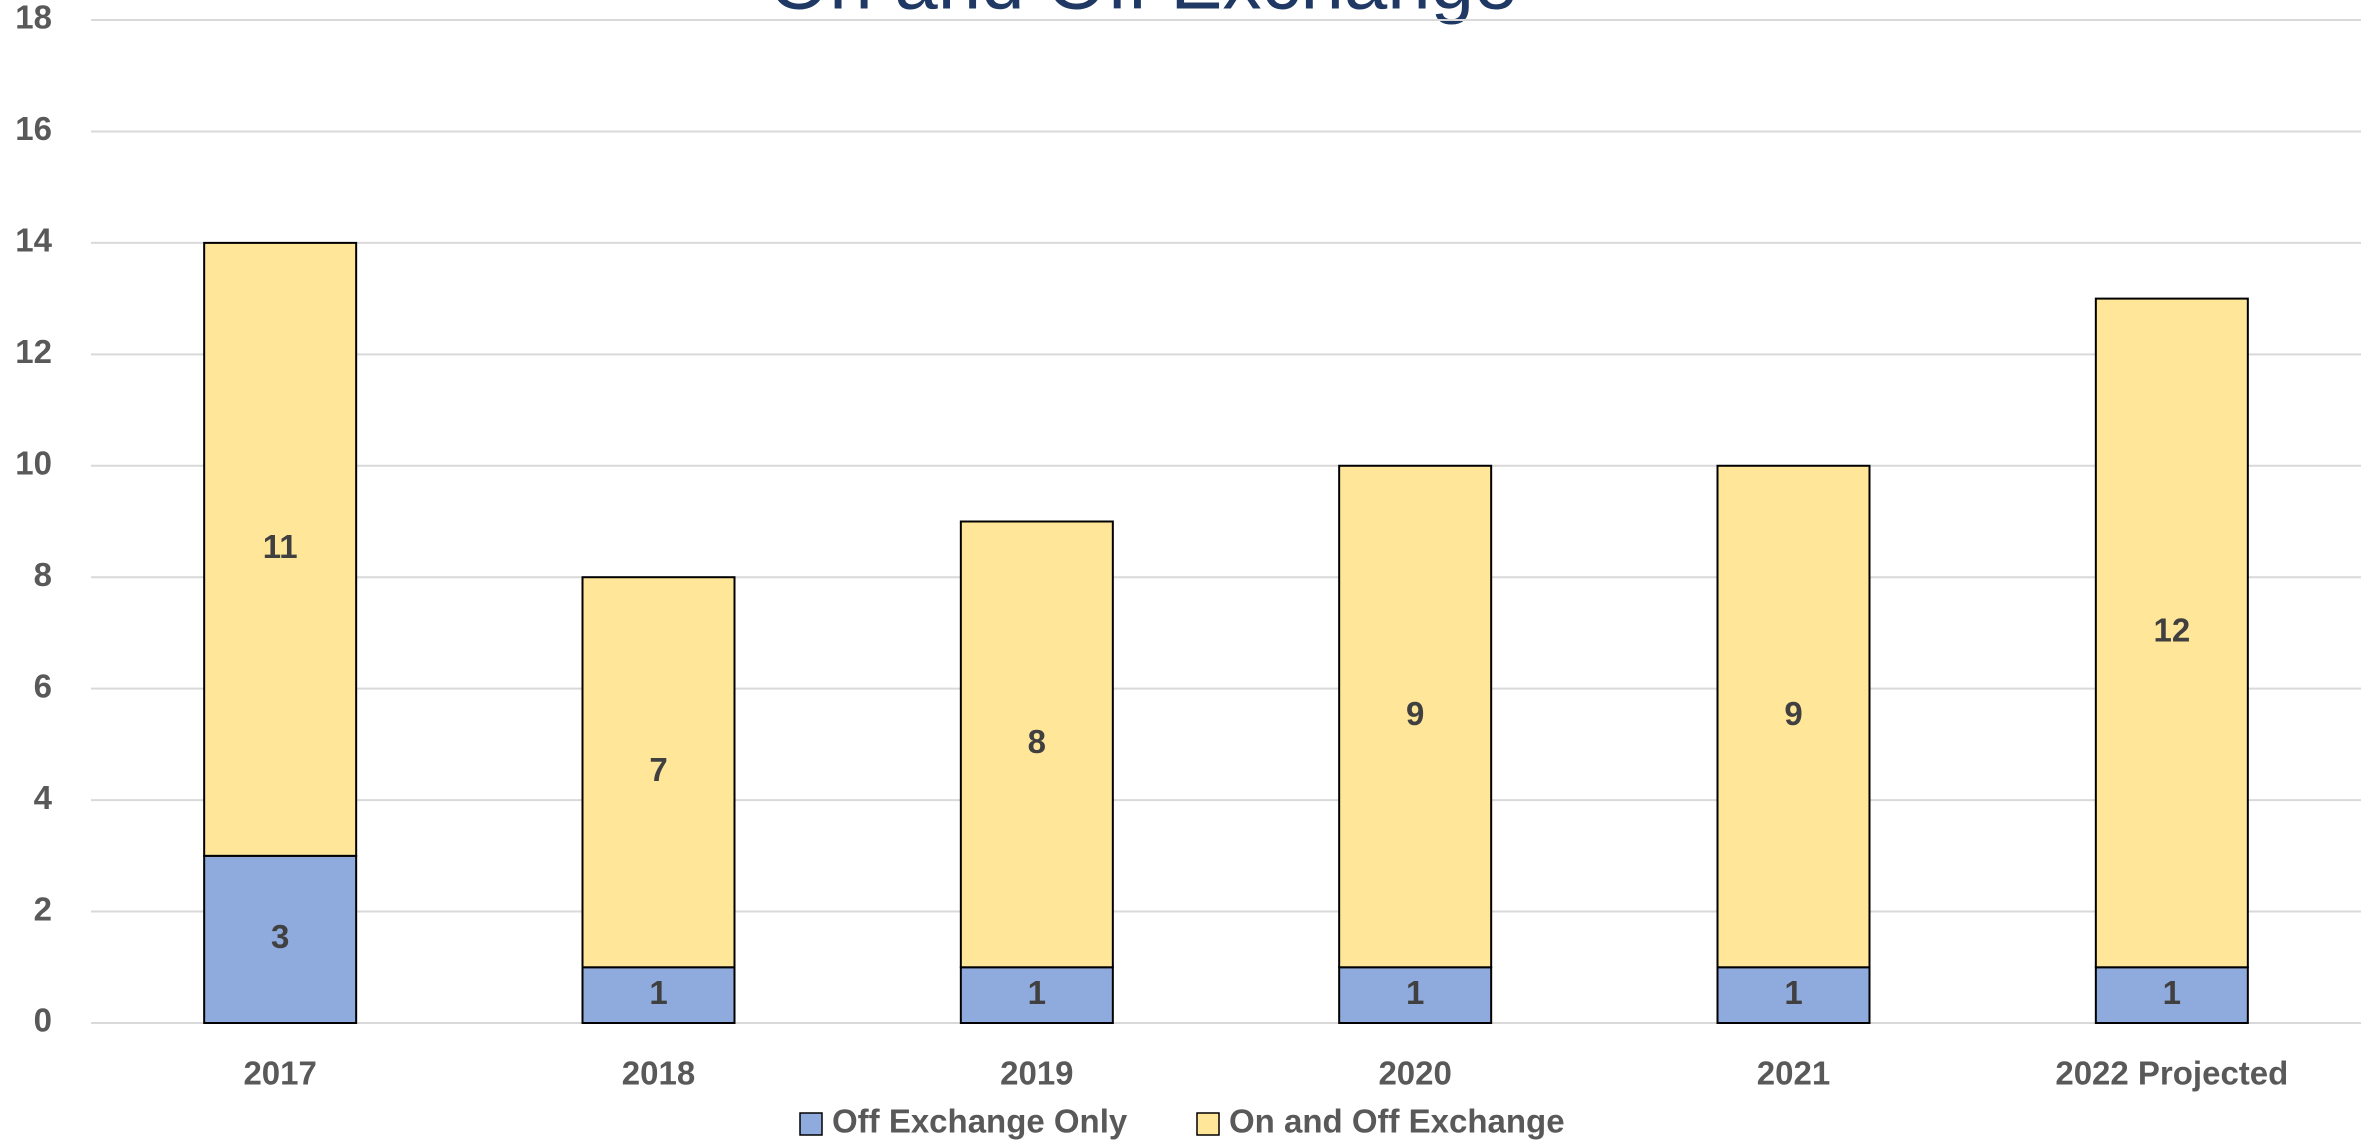 The image size is (2376, 1146). What do you see at coordinates (33, 128) in the screenshot?
I see `y-tick-label: 16` at bounding box center [33, 128].